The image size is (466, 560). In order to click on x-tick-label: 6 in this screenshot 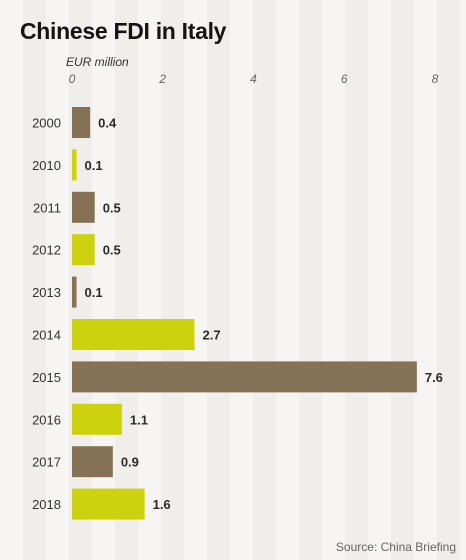, I will do `click(344, 79)`.